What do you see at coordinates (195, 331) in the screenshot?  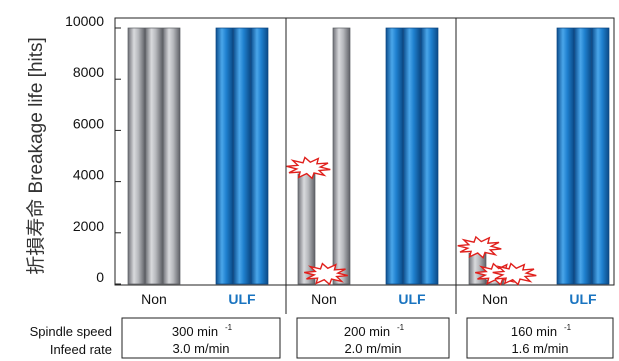 I see `spindle-speed-value: 300 min` at bounding box center [195, 331].